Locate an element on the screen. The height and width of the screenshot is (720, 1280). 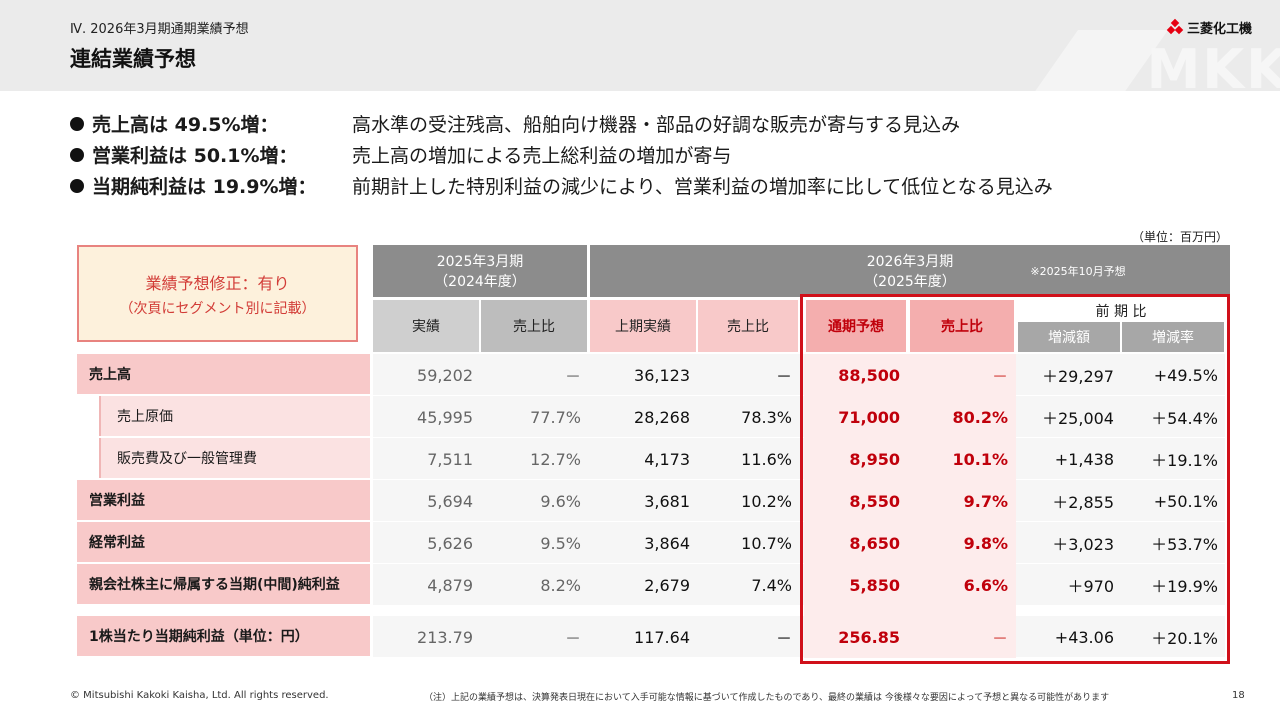
section-label: Ⅳ. 2026年3月期通期業績予想 is located at coordinates (159, 29).